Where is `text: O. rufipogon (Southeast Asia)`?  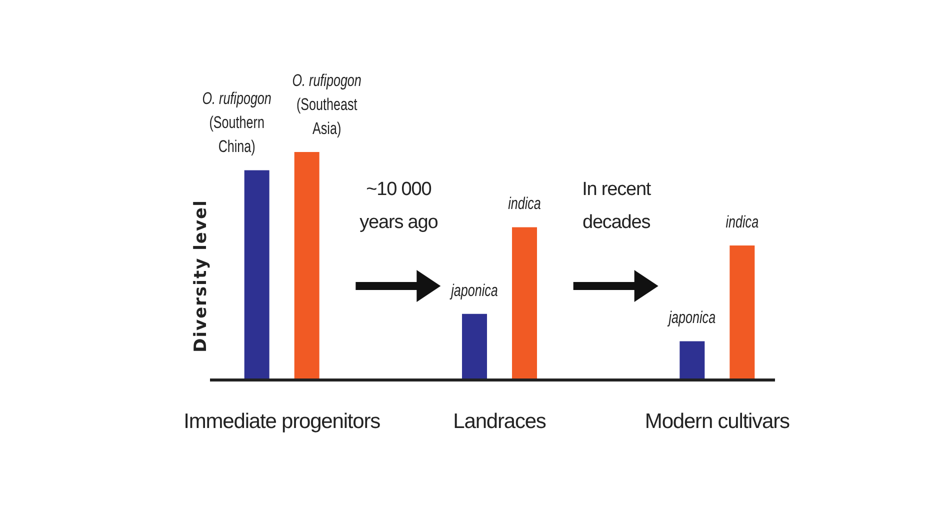
text: O. rufipogon (Southeast Asia) is located at coordinates (327, 105).